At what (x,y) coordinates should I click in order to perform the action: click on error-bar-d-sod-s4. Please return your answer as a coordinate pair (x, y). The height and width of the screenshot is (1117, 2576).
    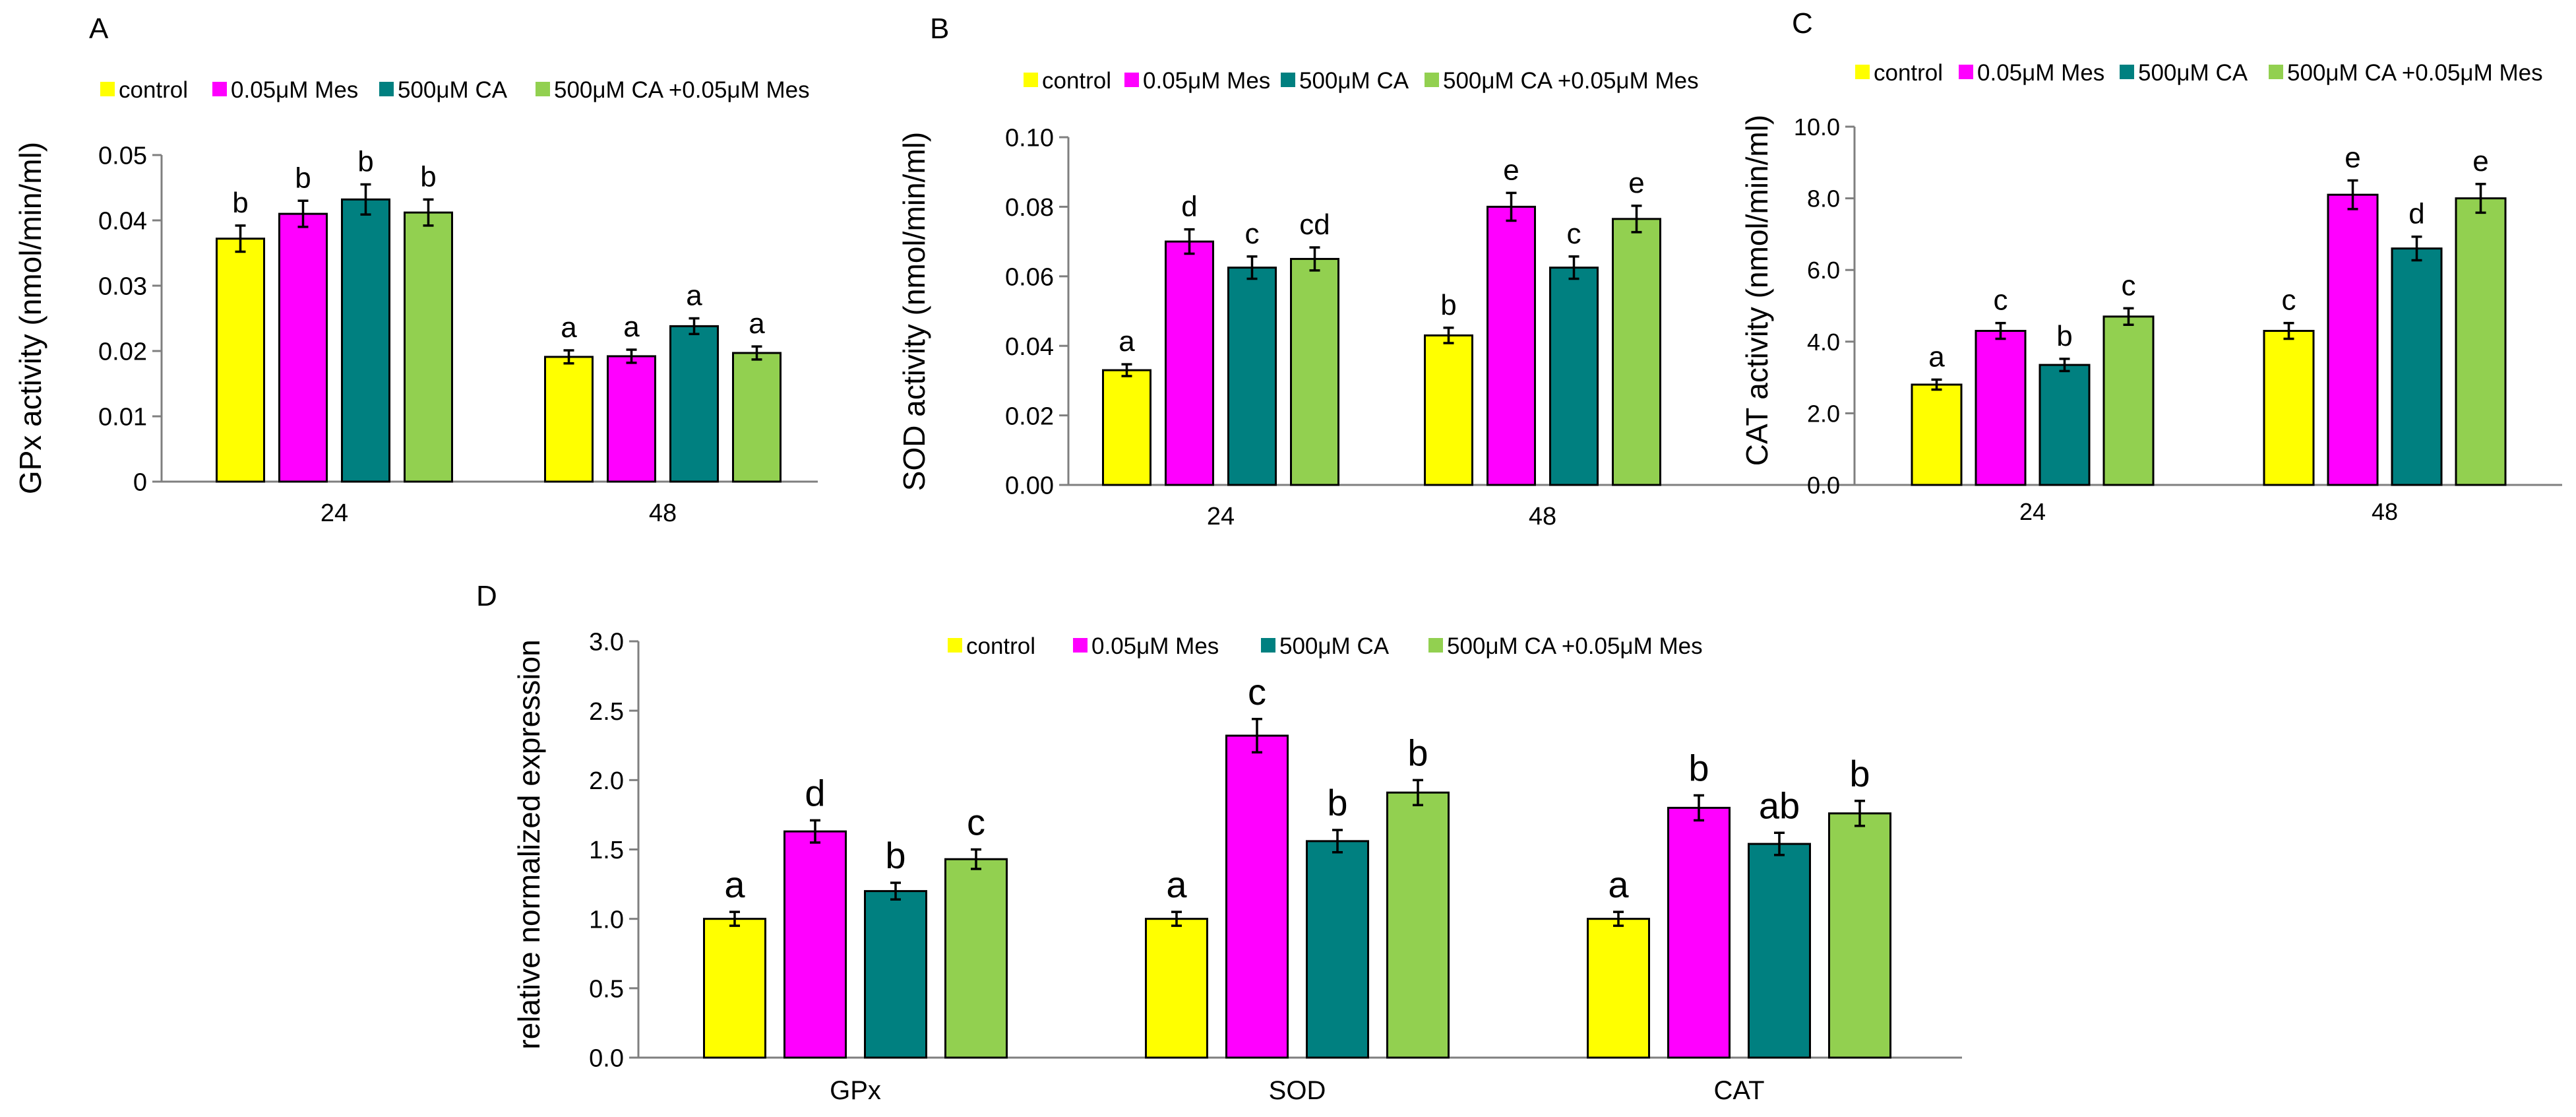
    Looking at the image, I should click on (1418, 792).